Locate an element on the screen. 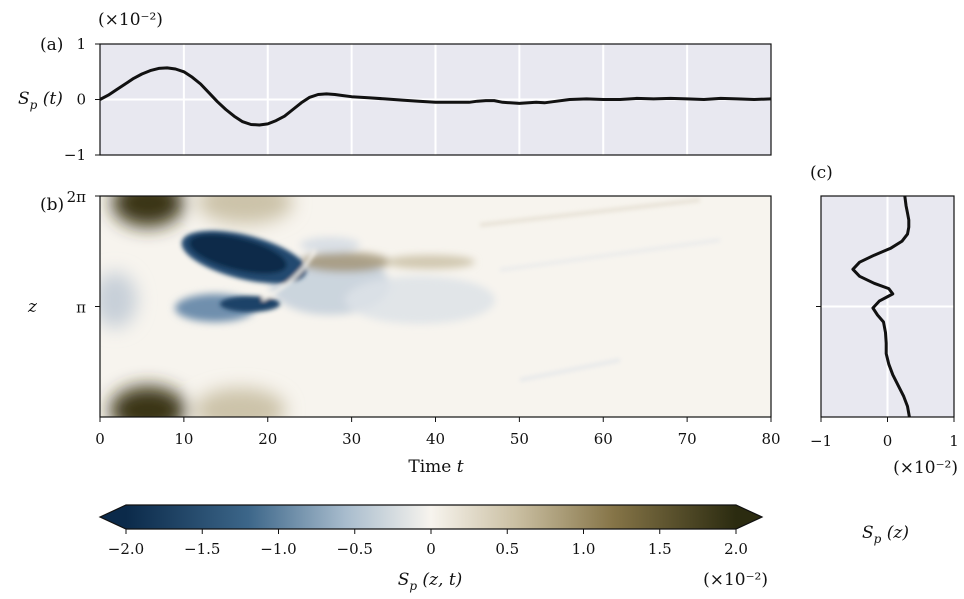  panel-c-scale-note: (×10⁻²) is located at coordinates (925, 468).